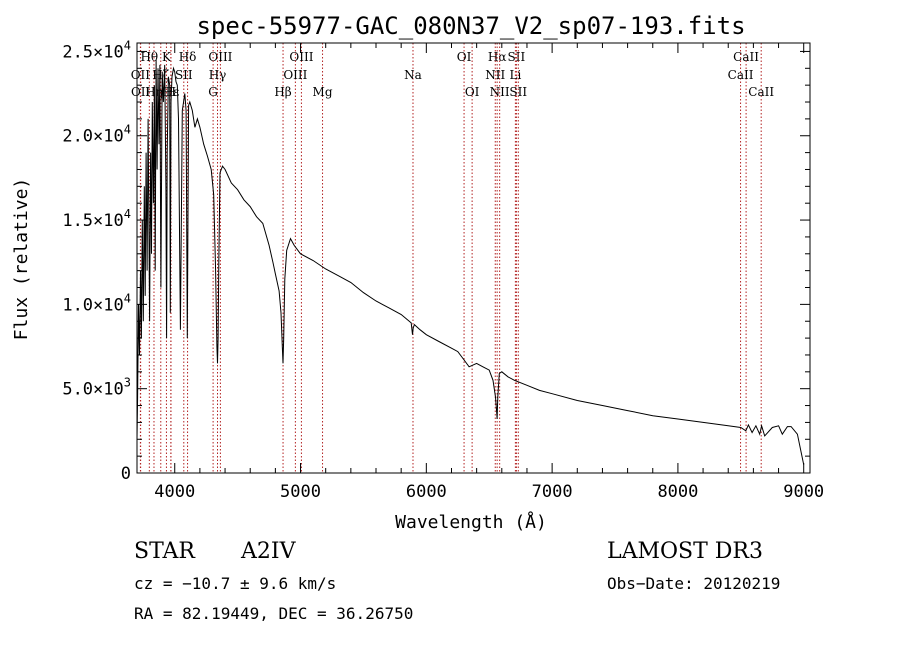  Describe the element at coordinates (500, 92) in the screenshot. I see `spectral-line-label-22: NII` at that location.